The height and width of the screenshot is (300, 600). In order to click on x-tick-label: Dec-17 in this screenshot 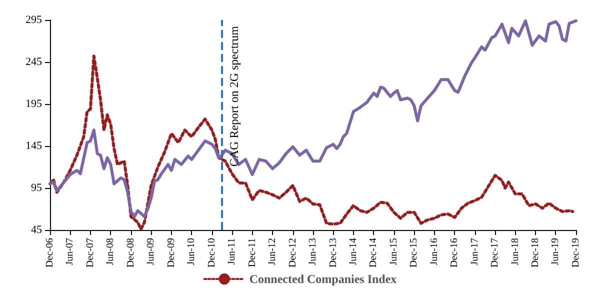, I will do `click(495, 253)`.